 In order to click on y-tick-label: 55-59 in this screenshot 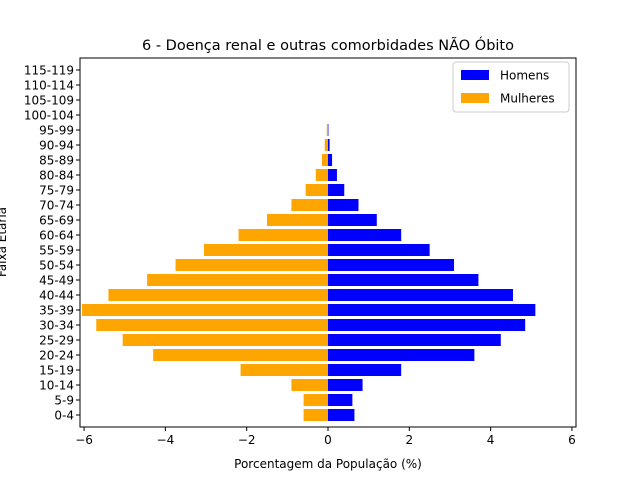, I will do `click(56, 251)`.